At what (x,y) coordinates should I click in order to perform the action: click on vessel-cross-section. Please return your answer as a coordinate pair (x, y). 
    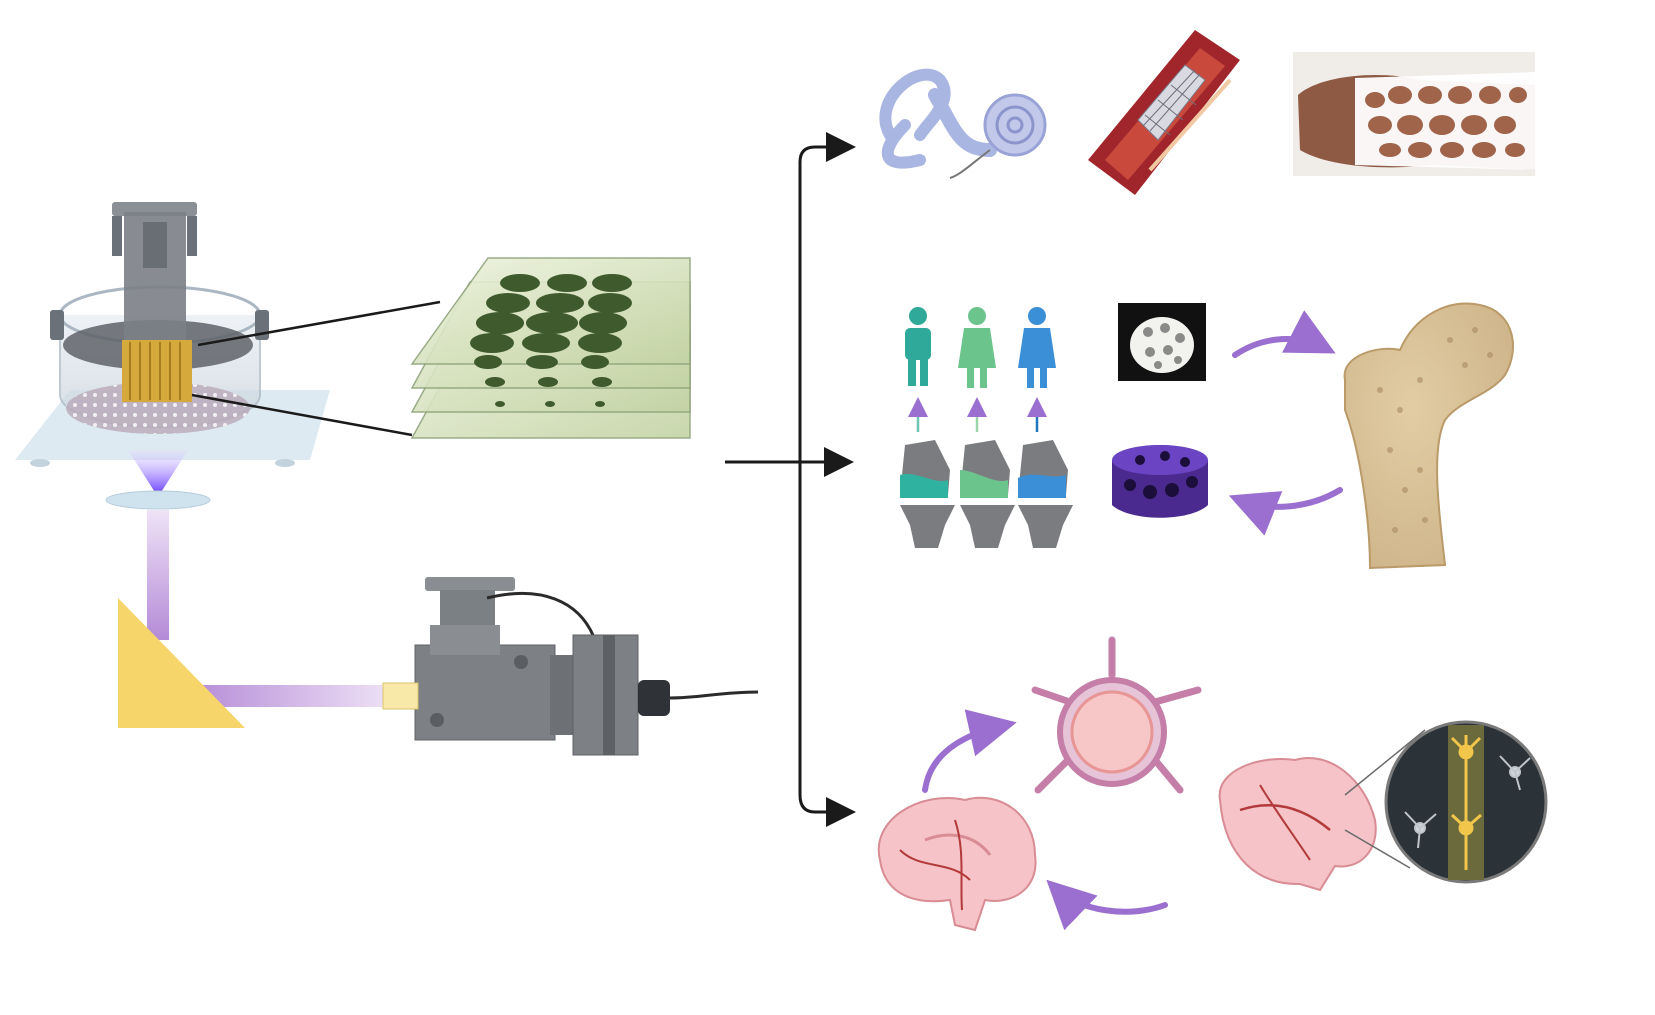
    Looking at the image, I should click on (1116, 715).